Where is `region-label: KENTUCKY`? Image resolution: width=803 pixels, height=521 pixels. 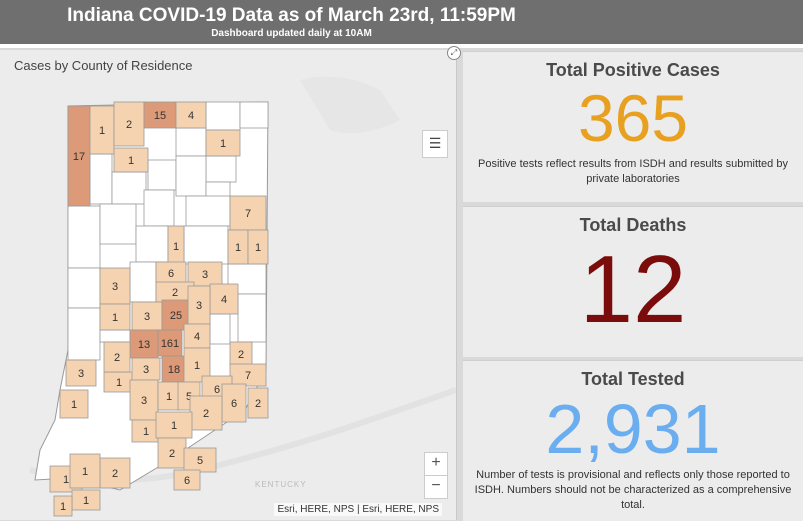
region-label: KENTUCKY is located at coordinates (281, 484).